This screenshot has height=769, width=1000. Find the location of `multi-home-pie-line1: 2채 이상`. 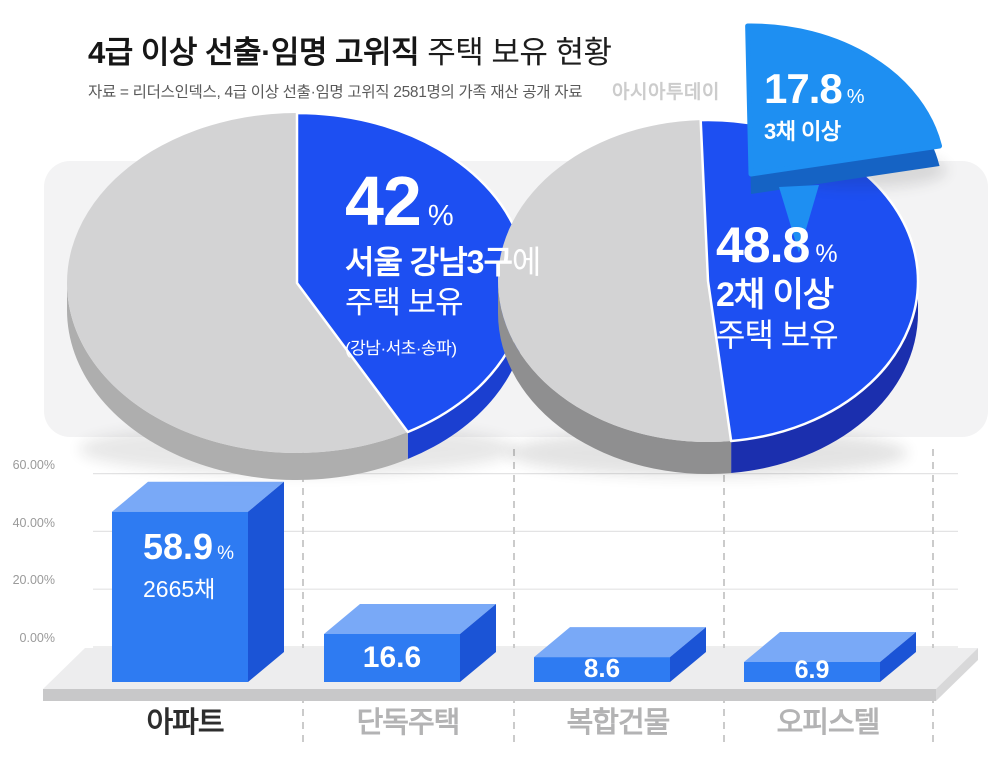

multi-home-pie-line1: 2채 이상 is located at coordinates (775, 295).